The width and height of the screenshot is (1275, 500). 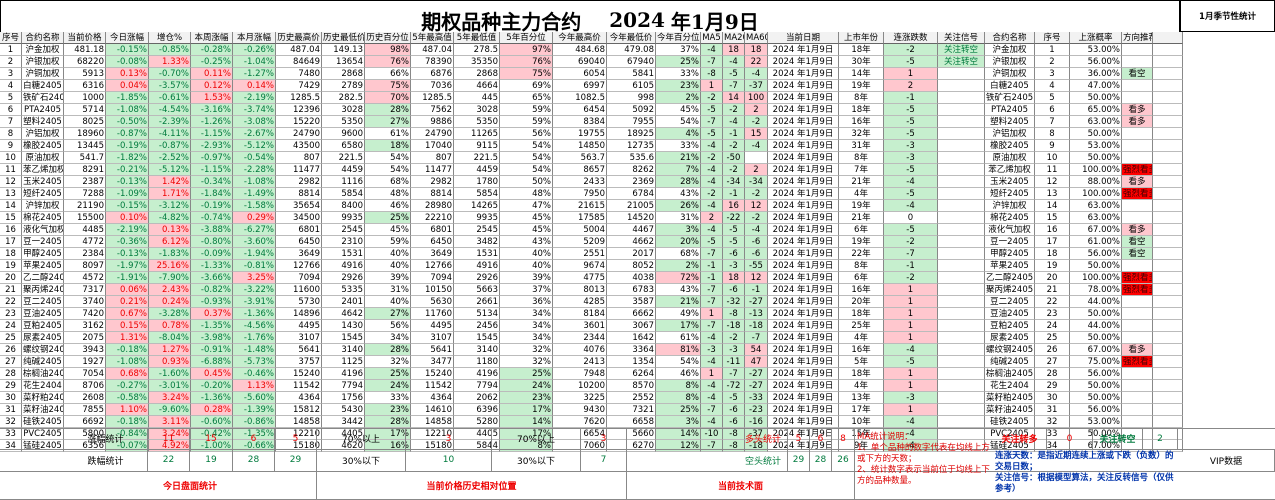 I want to click on table-cell: -0.15%, so click(x=127, y=206).